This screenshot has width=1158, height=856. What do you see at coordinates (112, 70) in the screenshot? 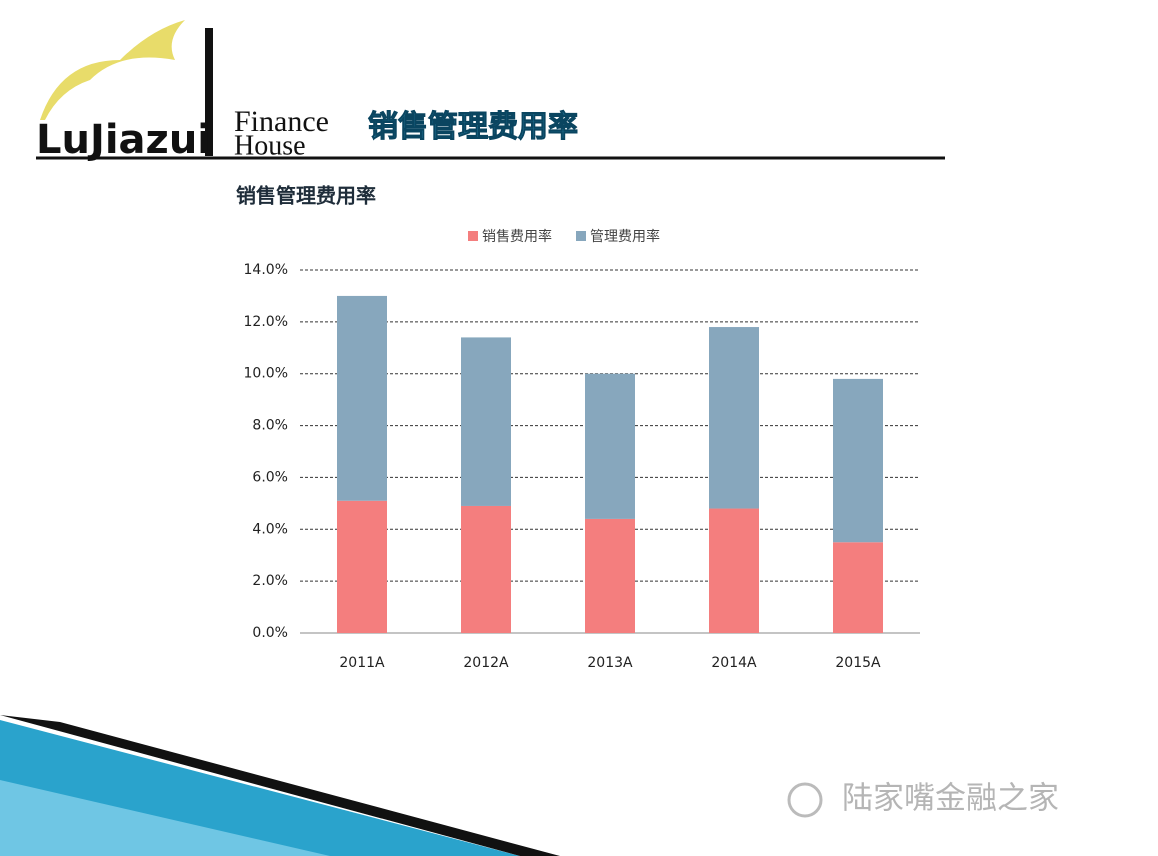
I see `logo-arc` at bounding box center [112, 70].